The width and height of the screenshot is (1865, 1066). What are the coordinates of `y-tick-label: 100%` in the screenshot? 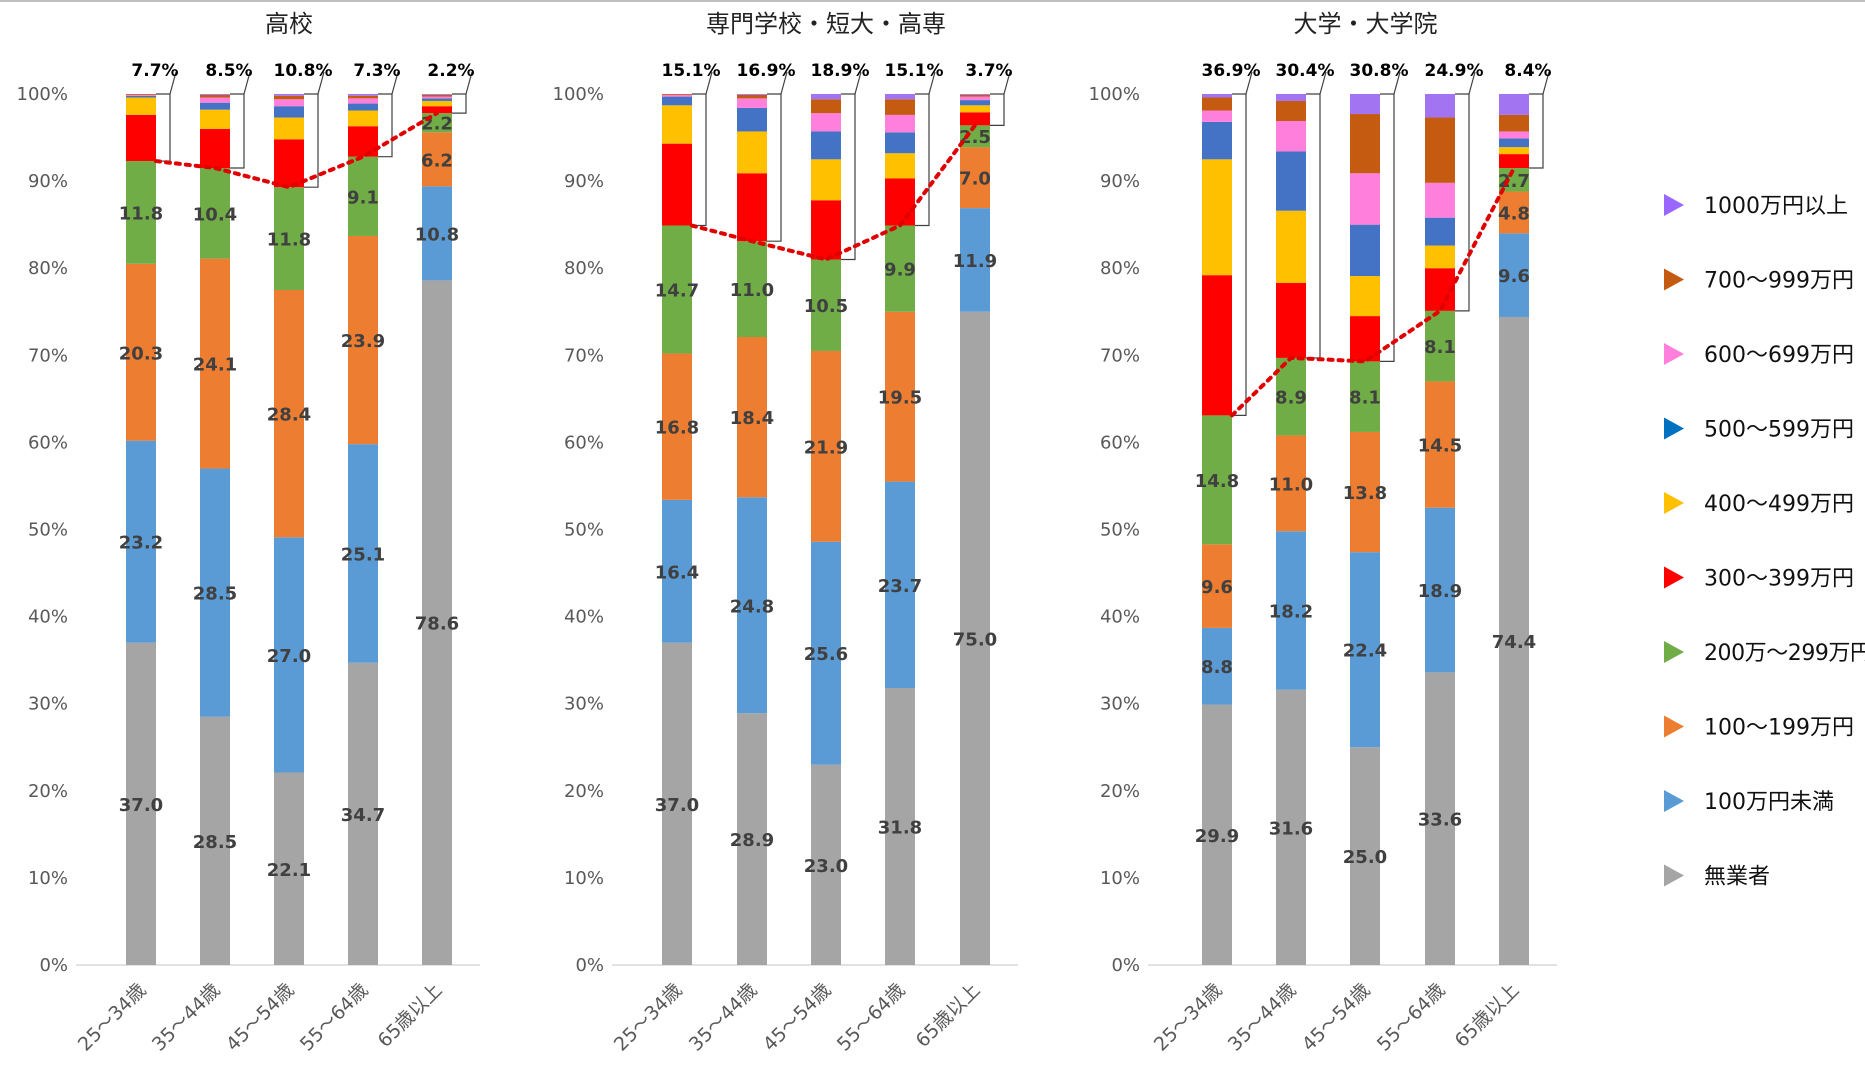 It's located at (42, 94).